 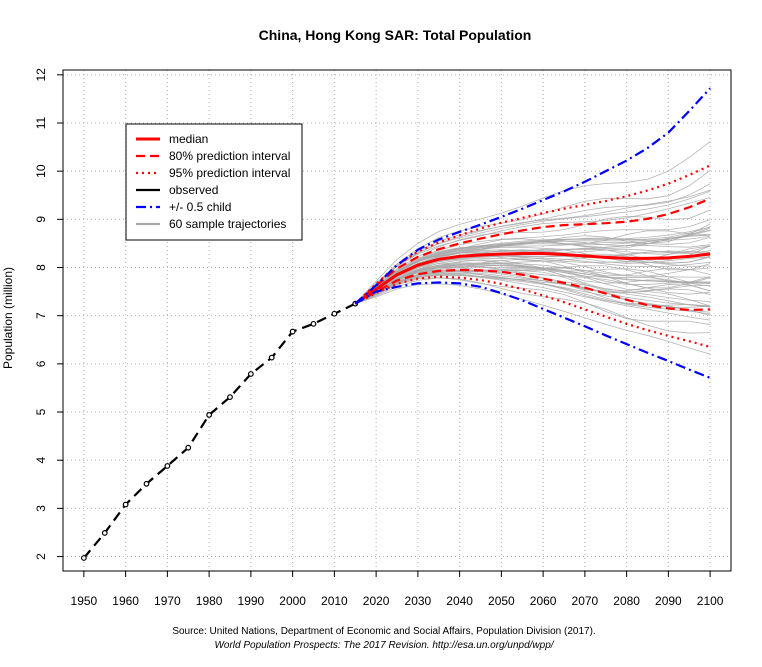 What do you see at coordinates (167, 601) in the screenshot?
I see `x-tick-label: 1970` at bounding box center [167, 601].